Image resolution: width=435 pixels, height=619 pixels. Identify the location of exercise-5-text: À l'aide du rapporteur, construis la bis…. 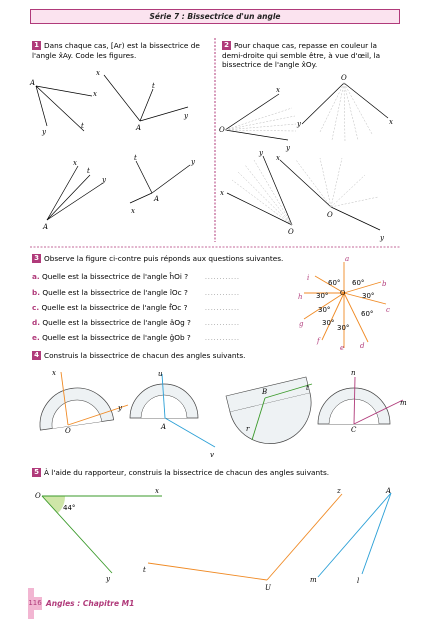
(187, 472).